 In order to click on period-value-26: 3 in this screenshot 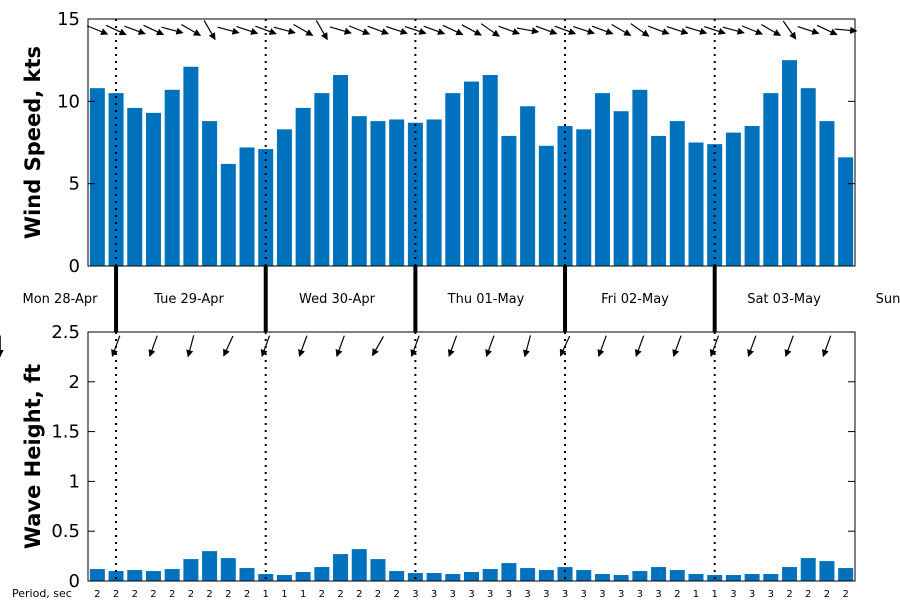, I will do `click(584, 594)`.